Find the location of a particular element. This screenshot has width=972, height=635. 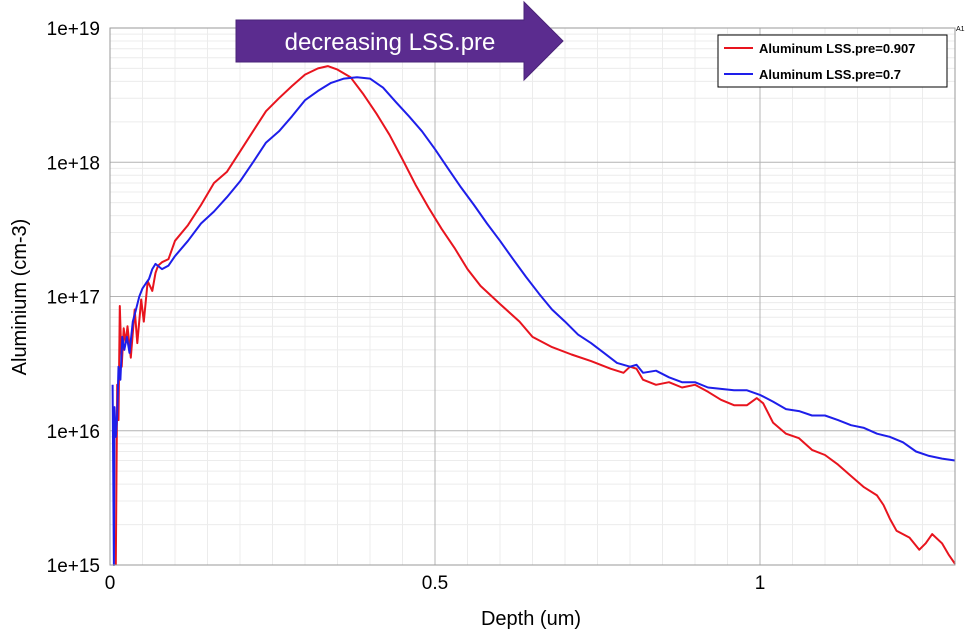

y-tick-label: 1e+15 is located at coordinates (73, 566).